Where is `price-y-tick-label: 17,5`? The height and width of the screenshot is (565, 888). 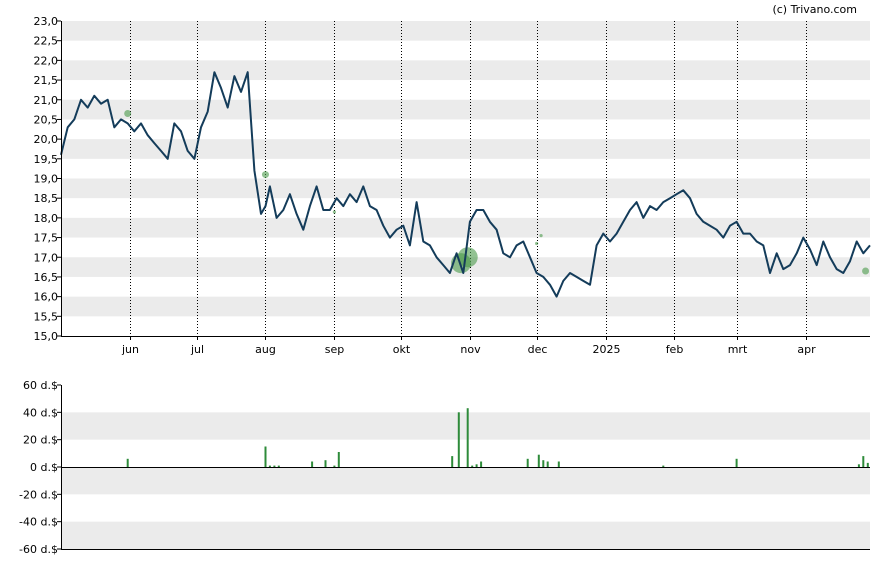
price-y-tick-label: 17,5 is located at coordinates (46, 238).